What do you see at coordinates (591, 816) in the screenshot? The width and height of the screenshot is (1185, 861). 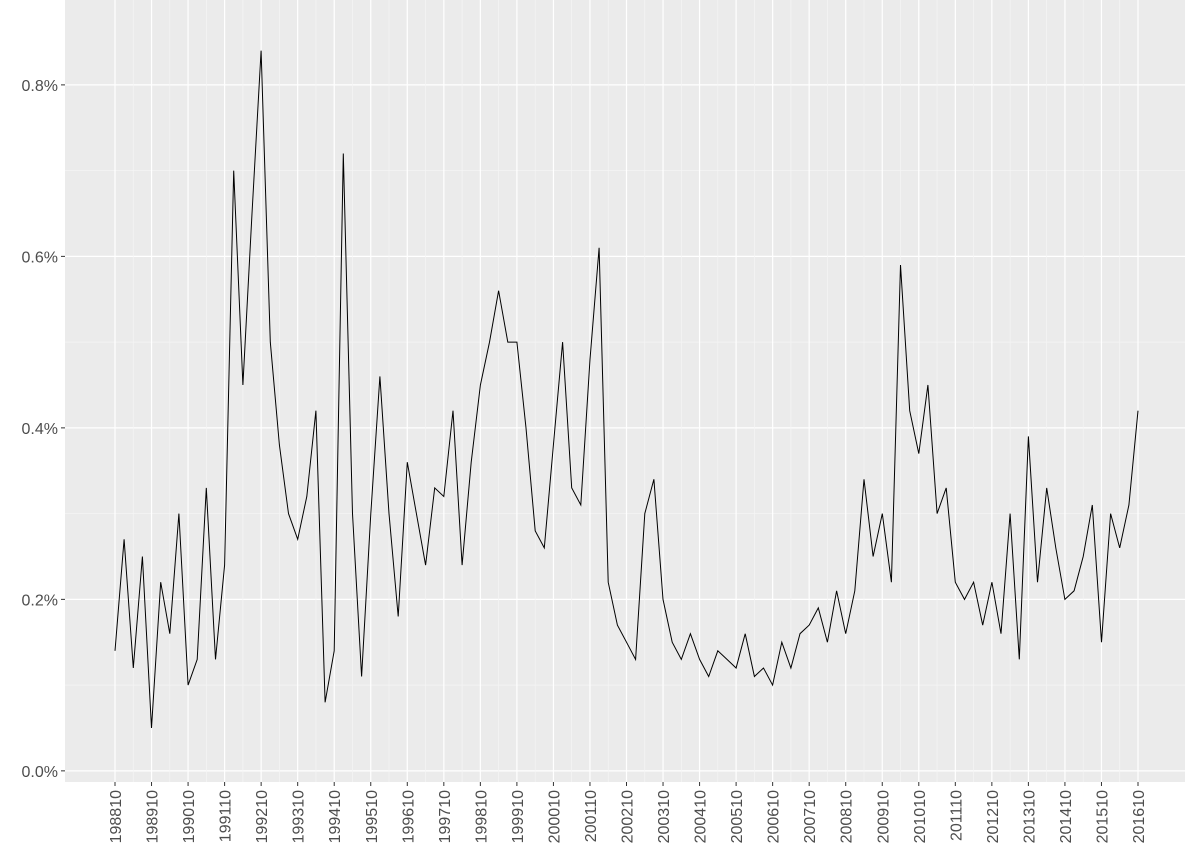 I see `x-tick-label: 200110` at bounding box center [591, 816].